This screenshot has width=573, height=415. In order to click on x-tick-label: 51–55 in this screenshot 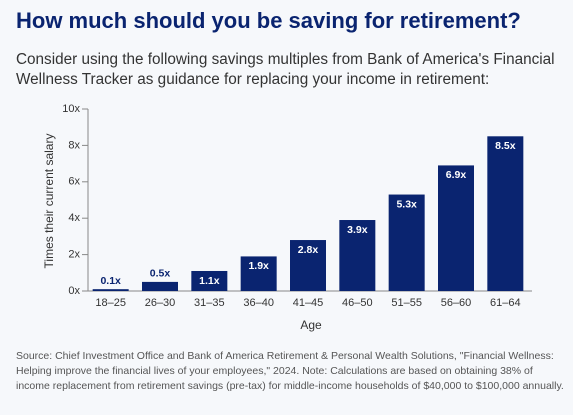, I will do `click(406, 303)`.